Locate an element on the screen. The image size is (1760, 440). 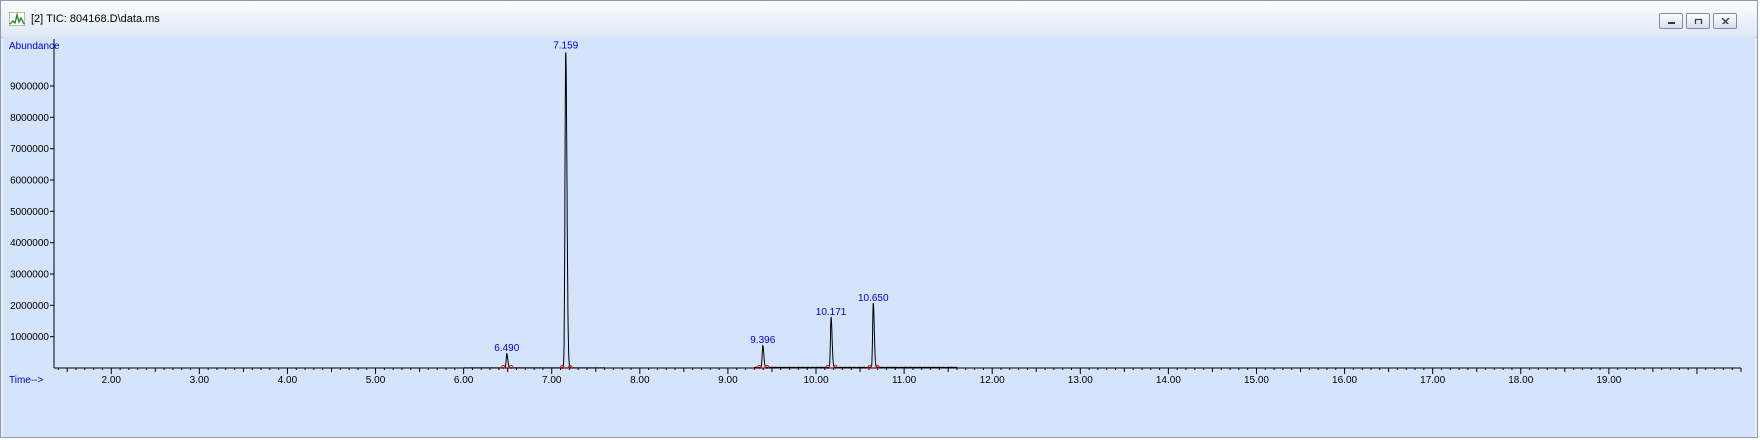
x-tick-label-1: 3.00 is located at coordinates (200, 380).